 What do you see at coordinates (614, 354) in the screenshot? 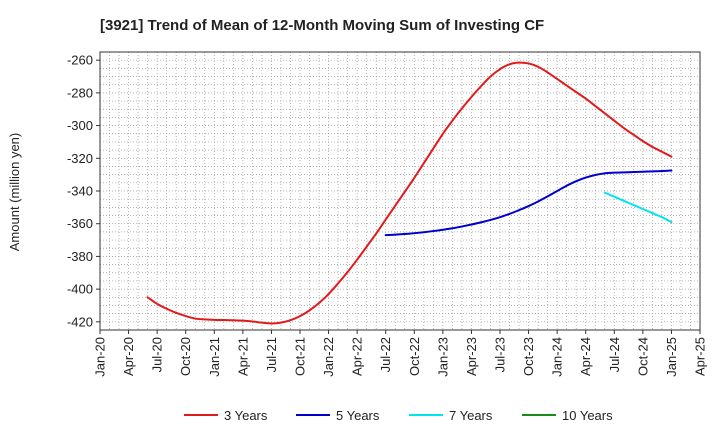
I see `x-tick-label: Jul-24` at bounding box center [614, 354].